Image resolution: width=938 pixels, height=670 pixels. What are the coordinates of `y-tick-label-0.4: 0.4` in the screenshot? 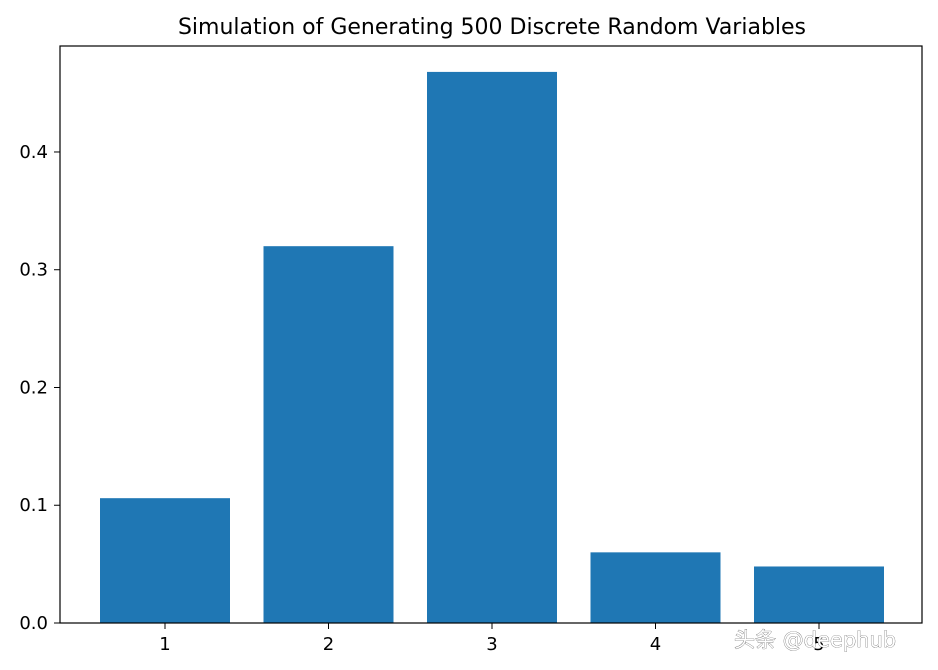 It's located at (33, 152).